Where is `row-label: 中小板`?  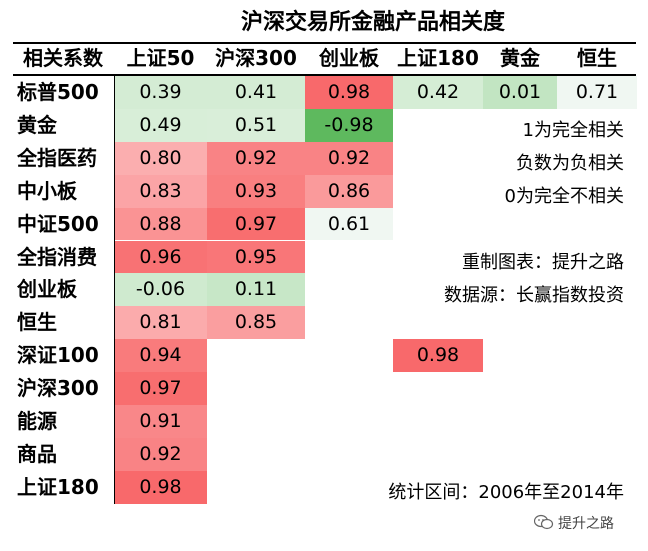 row-label: 中小板 is located at coordinates (47, 190).